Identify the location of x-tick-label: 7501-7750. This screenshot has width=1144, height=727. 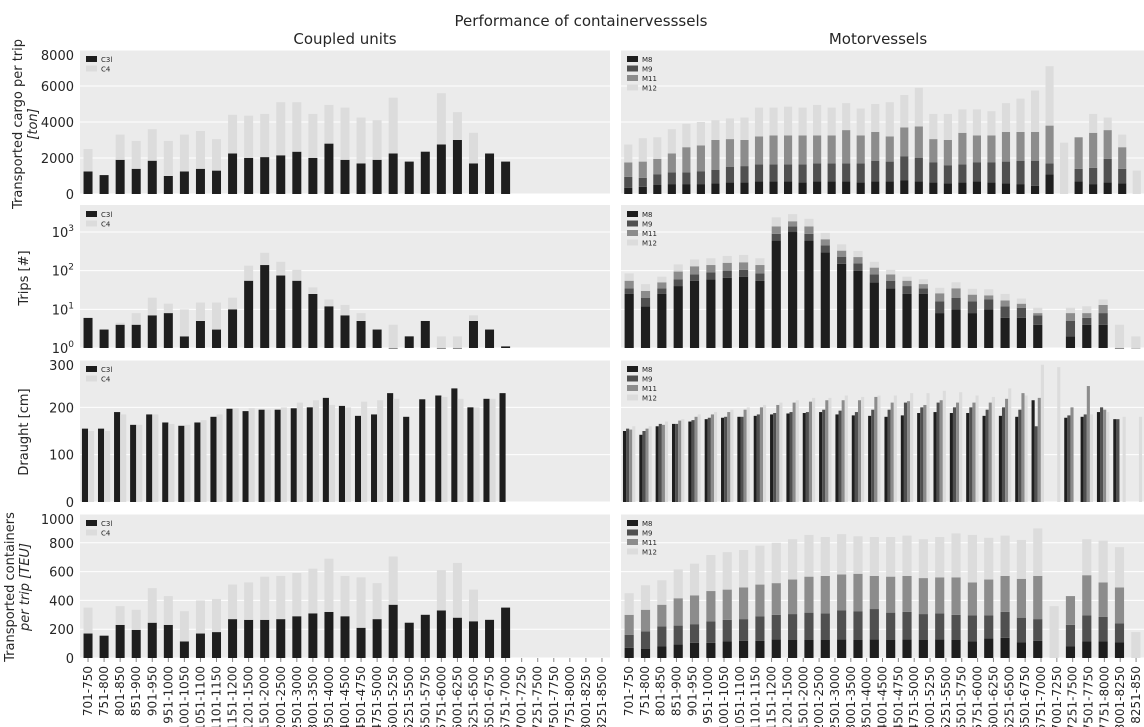
(1089, 696).